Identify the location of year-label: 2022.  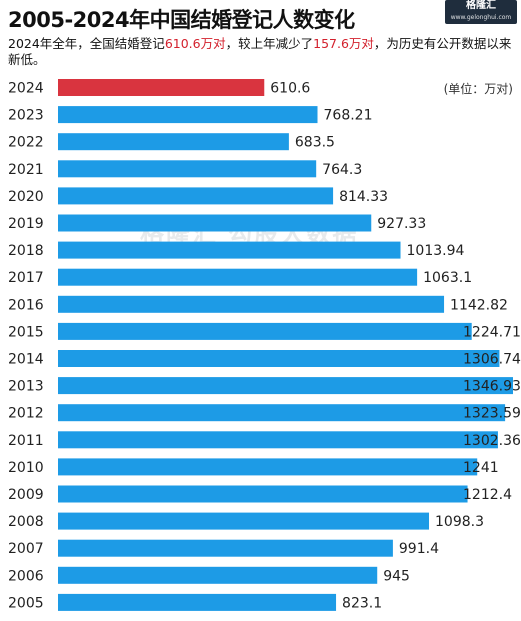
(26, 143).